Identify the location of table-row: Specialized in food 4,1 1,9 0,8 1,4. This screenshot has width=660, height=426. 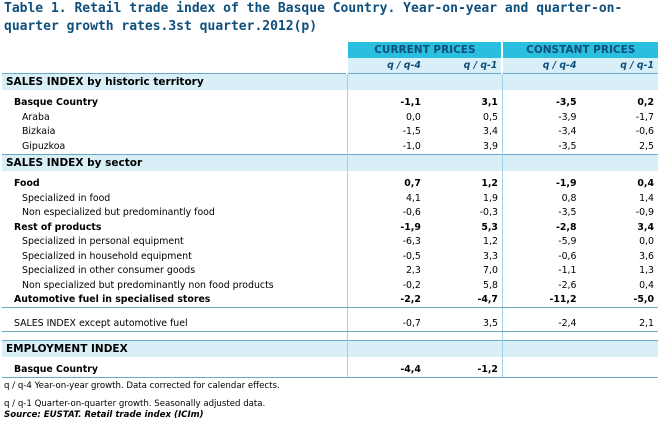
(338, 198).